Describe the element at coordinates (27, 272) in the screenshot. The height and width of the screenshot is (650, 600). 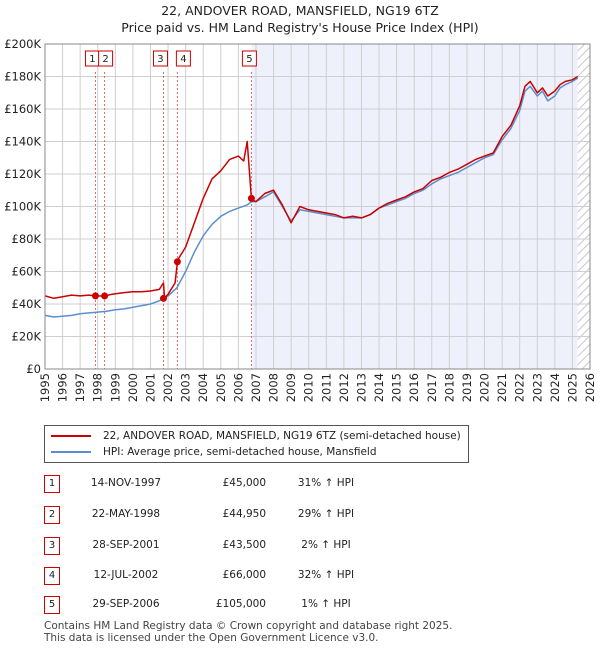
I see `y-tick-label: £60K` at that location.